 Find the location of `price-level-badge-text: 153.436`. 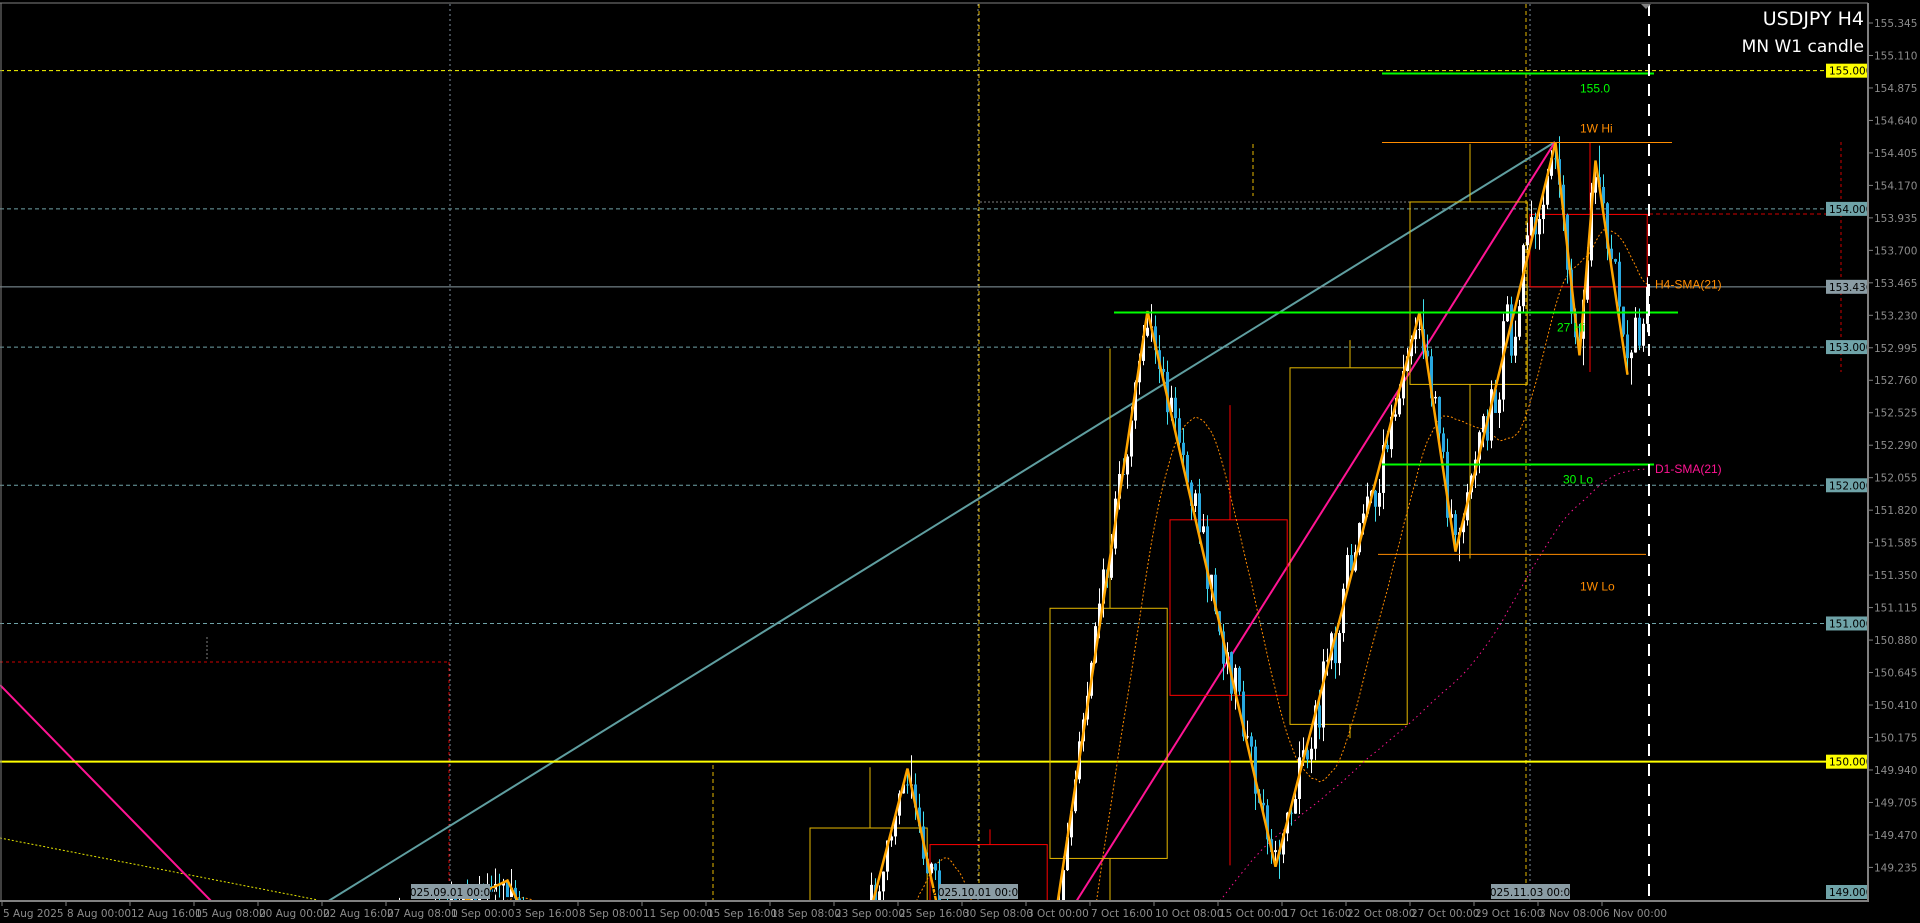

price-level-badge-text: 153.436 is located at coordinates (1851, 288).